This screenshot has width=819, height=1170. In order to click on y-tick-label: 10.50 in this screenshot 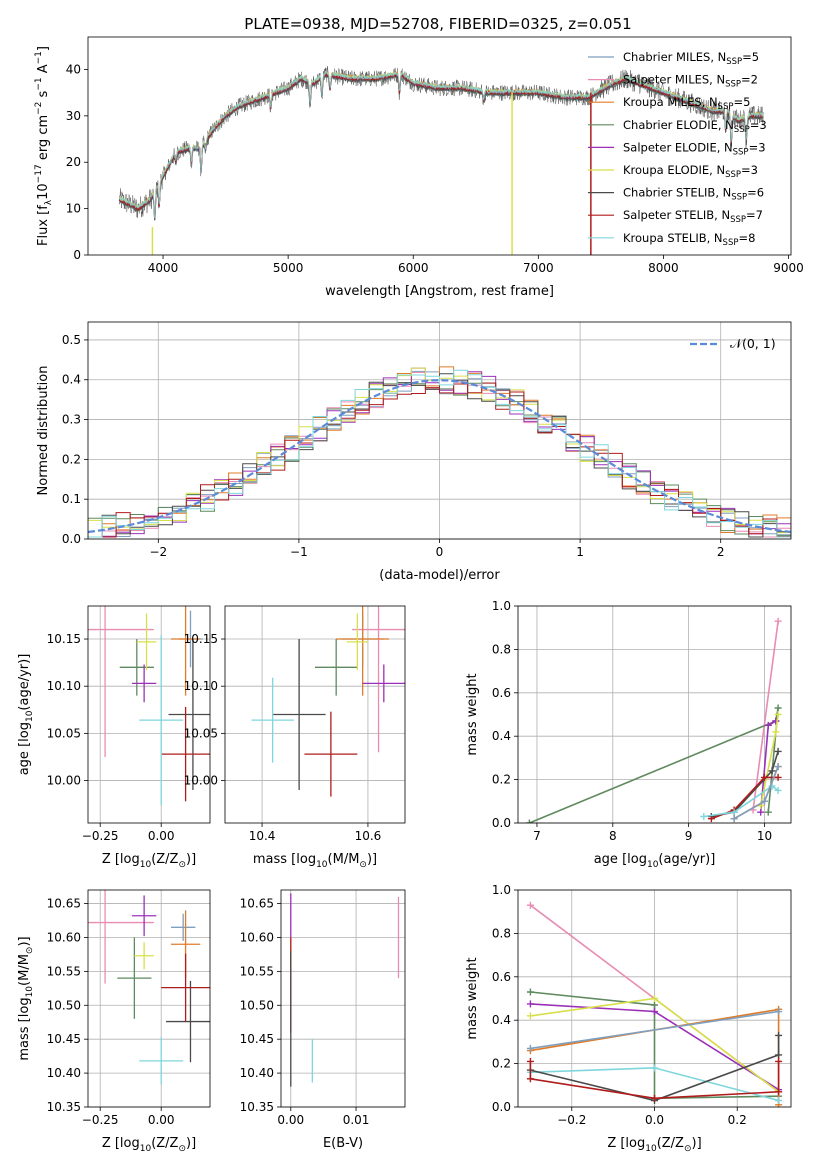, I will do `click(257, 1005)`.